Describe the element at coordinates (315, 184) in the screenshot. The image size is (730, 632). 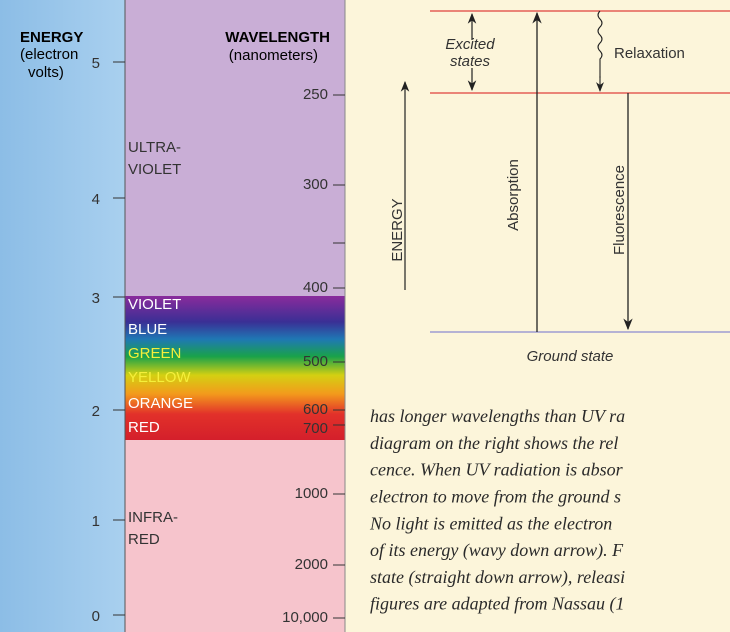
I see `wavelength-tick-label: 300` at that location.